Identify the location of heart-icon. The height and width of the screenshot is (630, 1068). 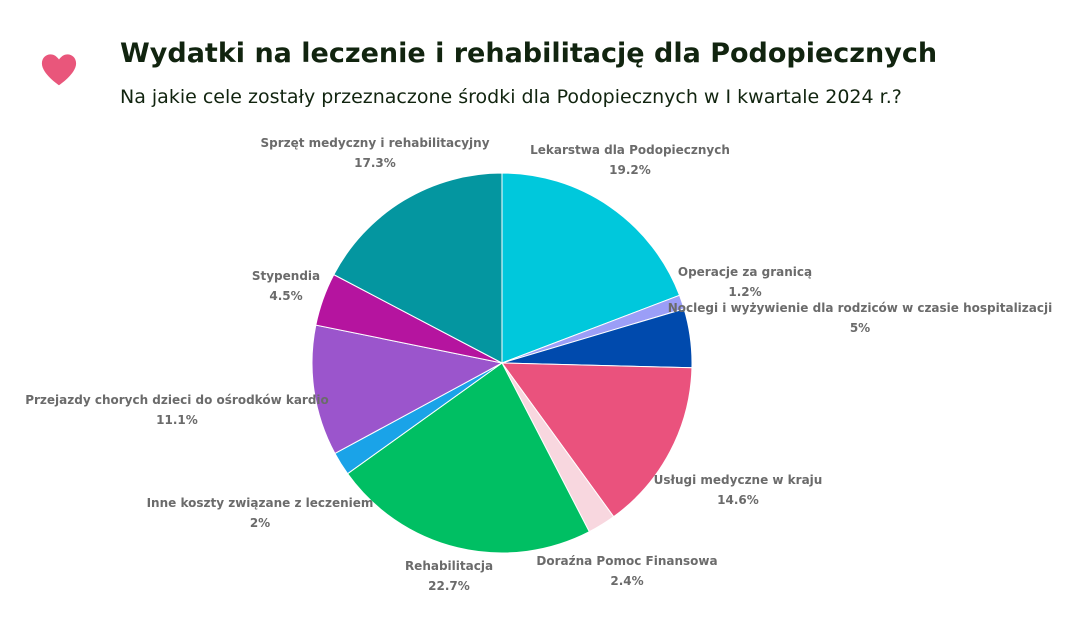
(59, 70).